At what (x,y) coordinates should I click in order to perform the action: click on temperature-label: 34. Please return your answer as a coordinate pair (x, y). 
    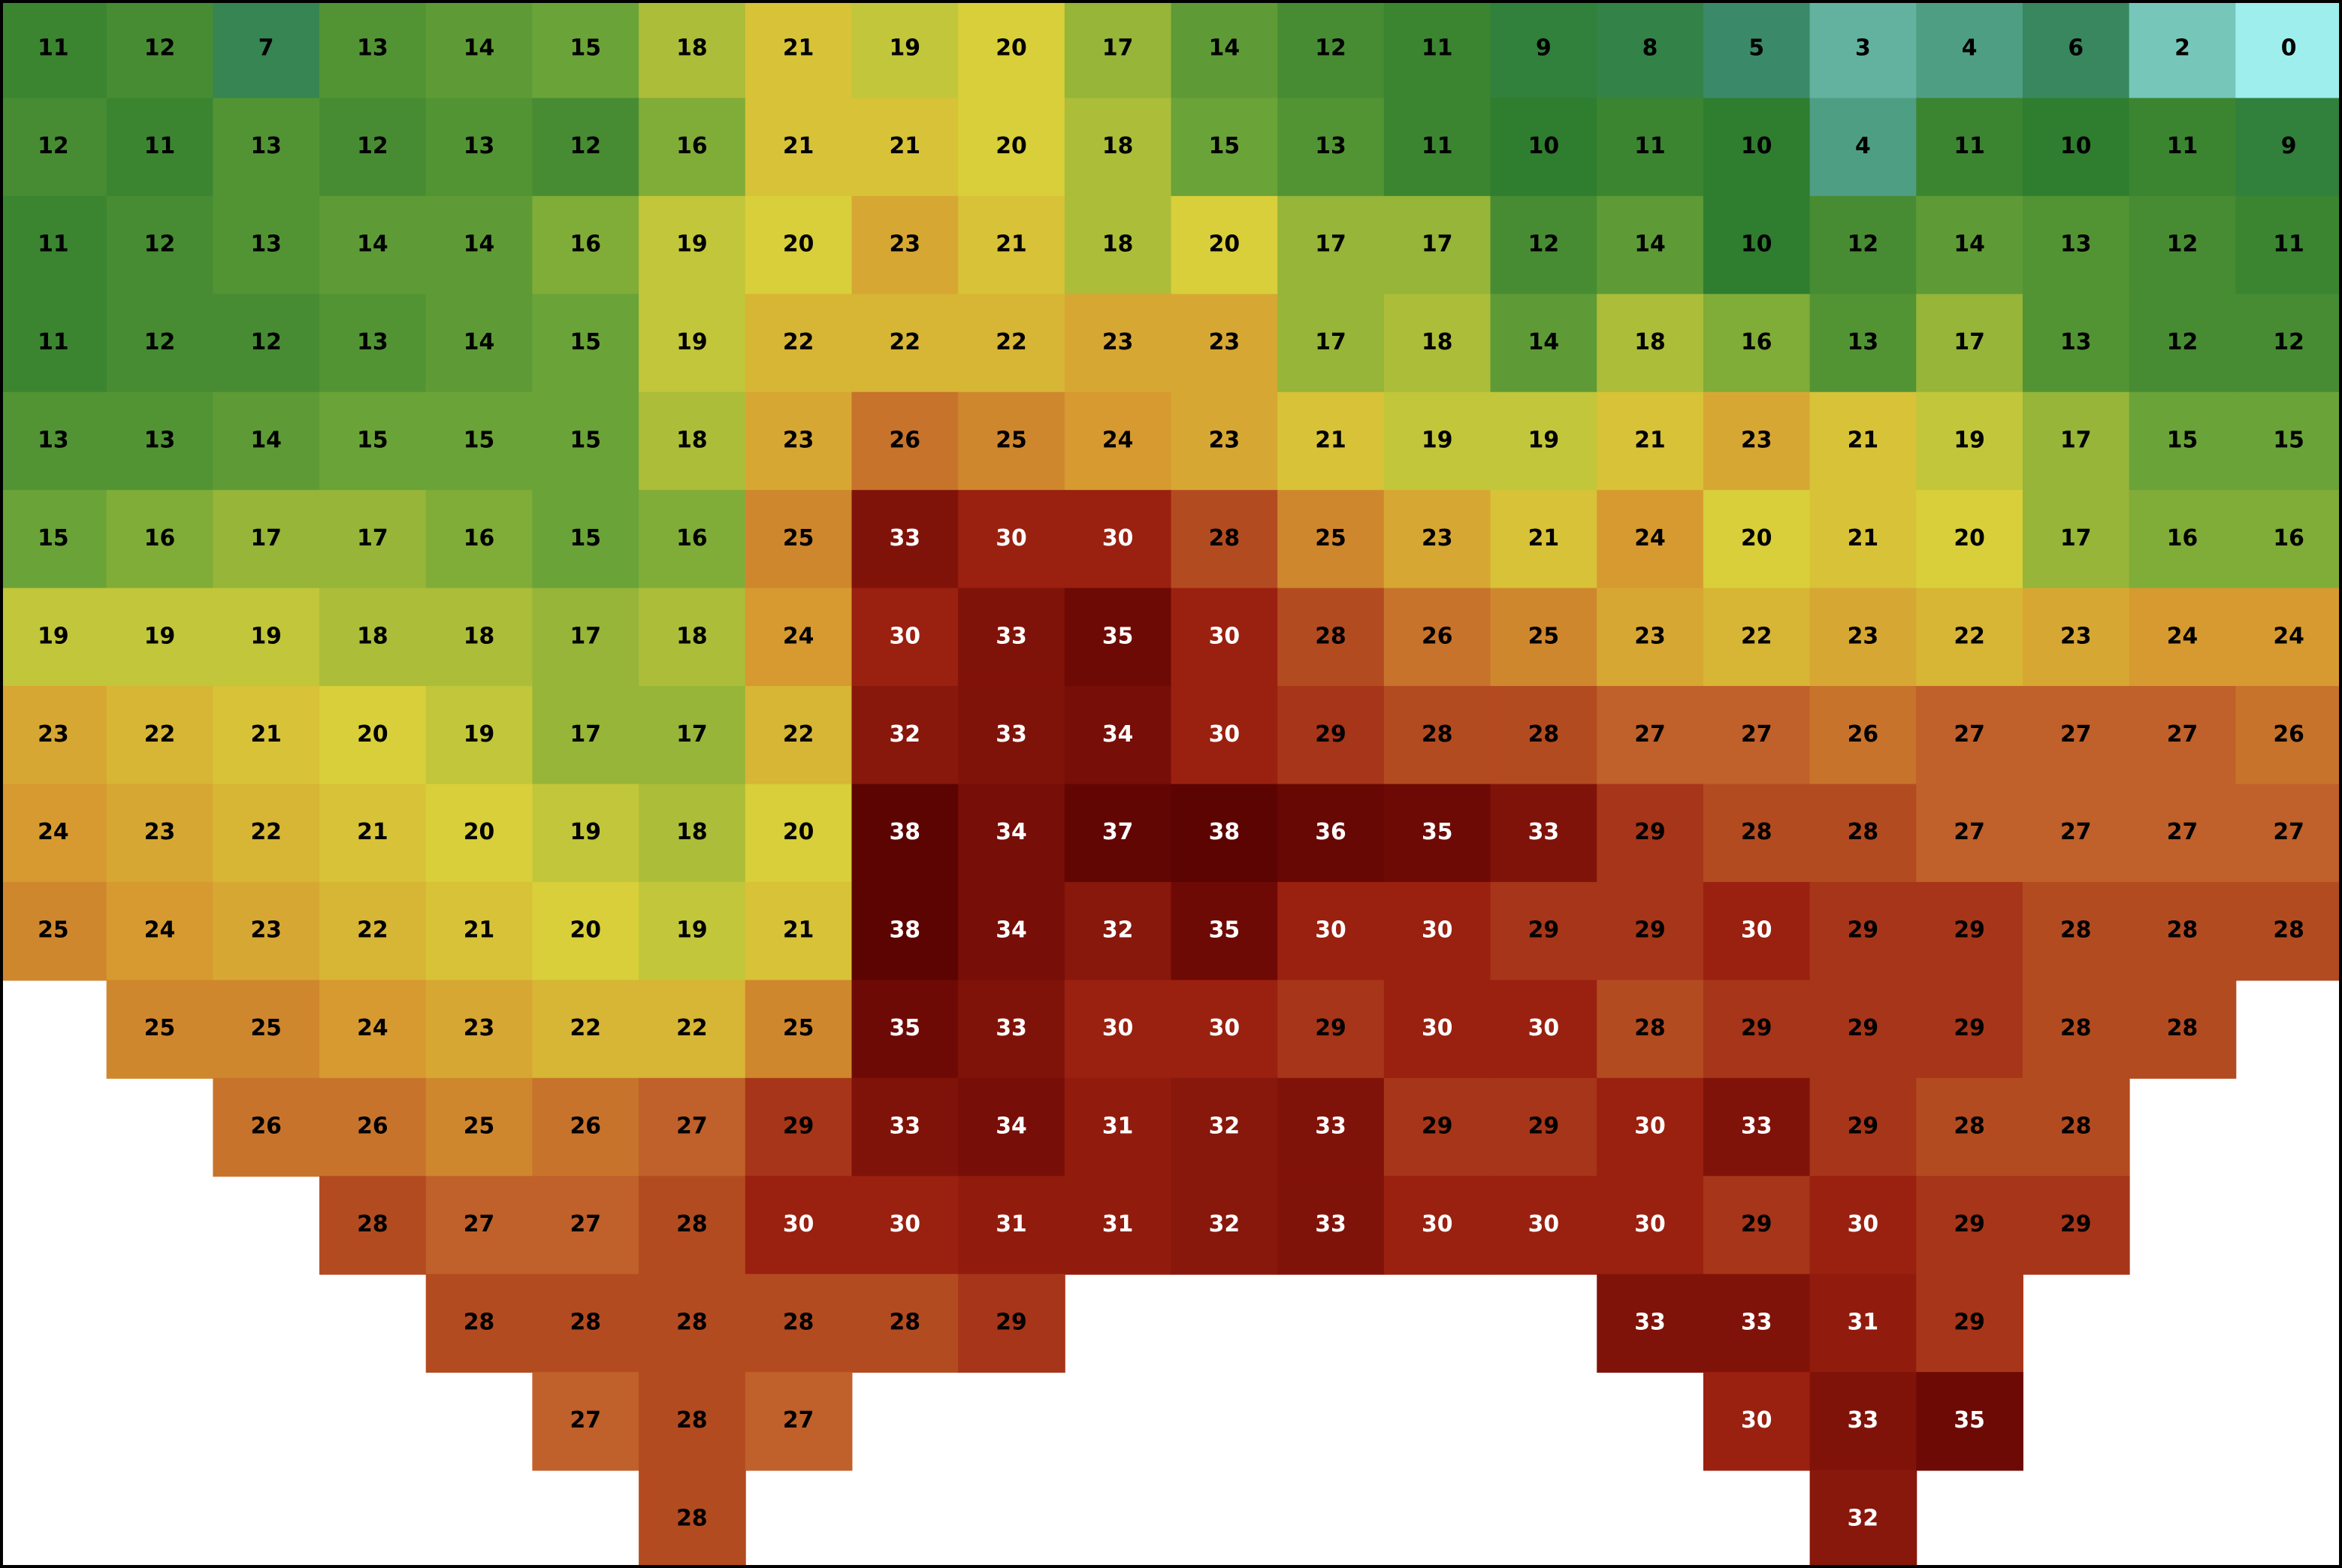
    Looking at the image, I should click on (1117, 734).